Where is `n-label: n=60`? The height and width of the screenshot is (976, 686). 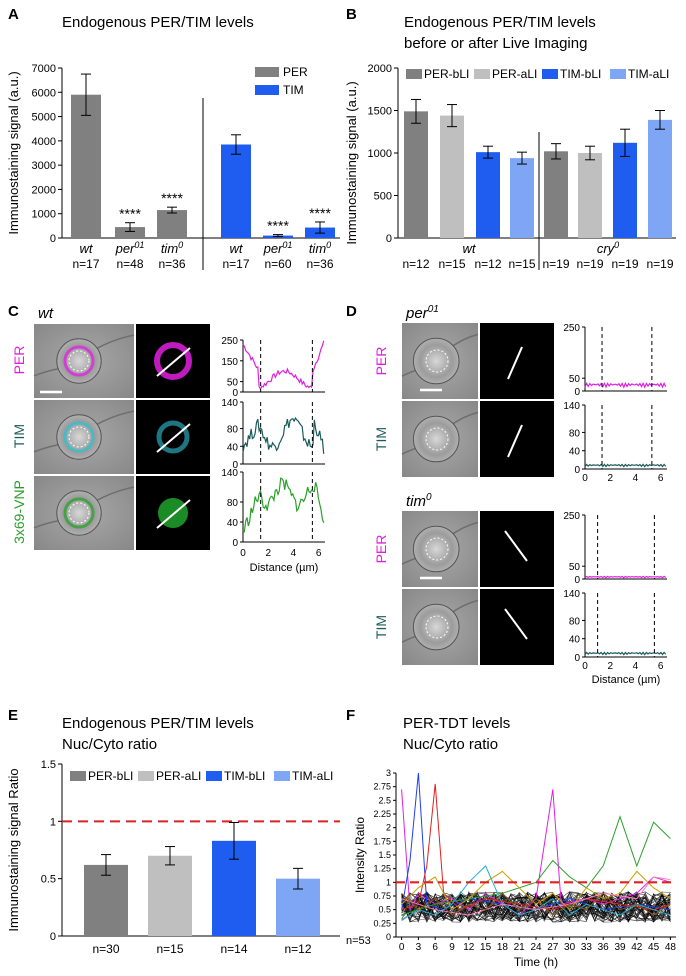 n-label: n=60 is located at coordinates (277, 264).